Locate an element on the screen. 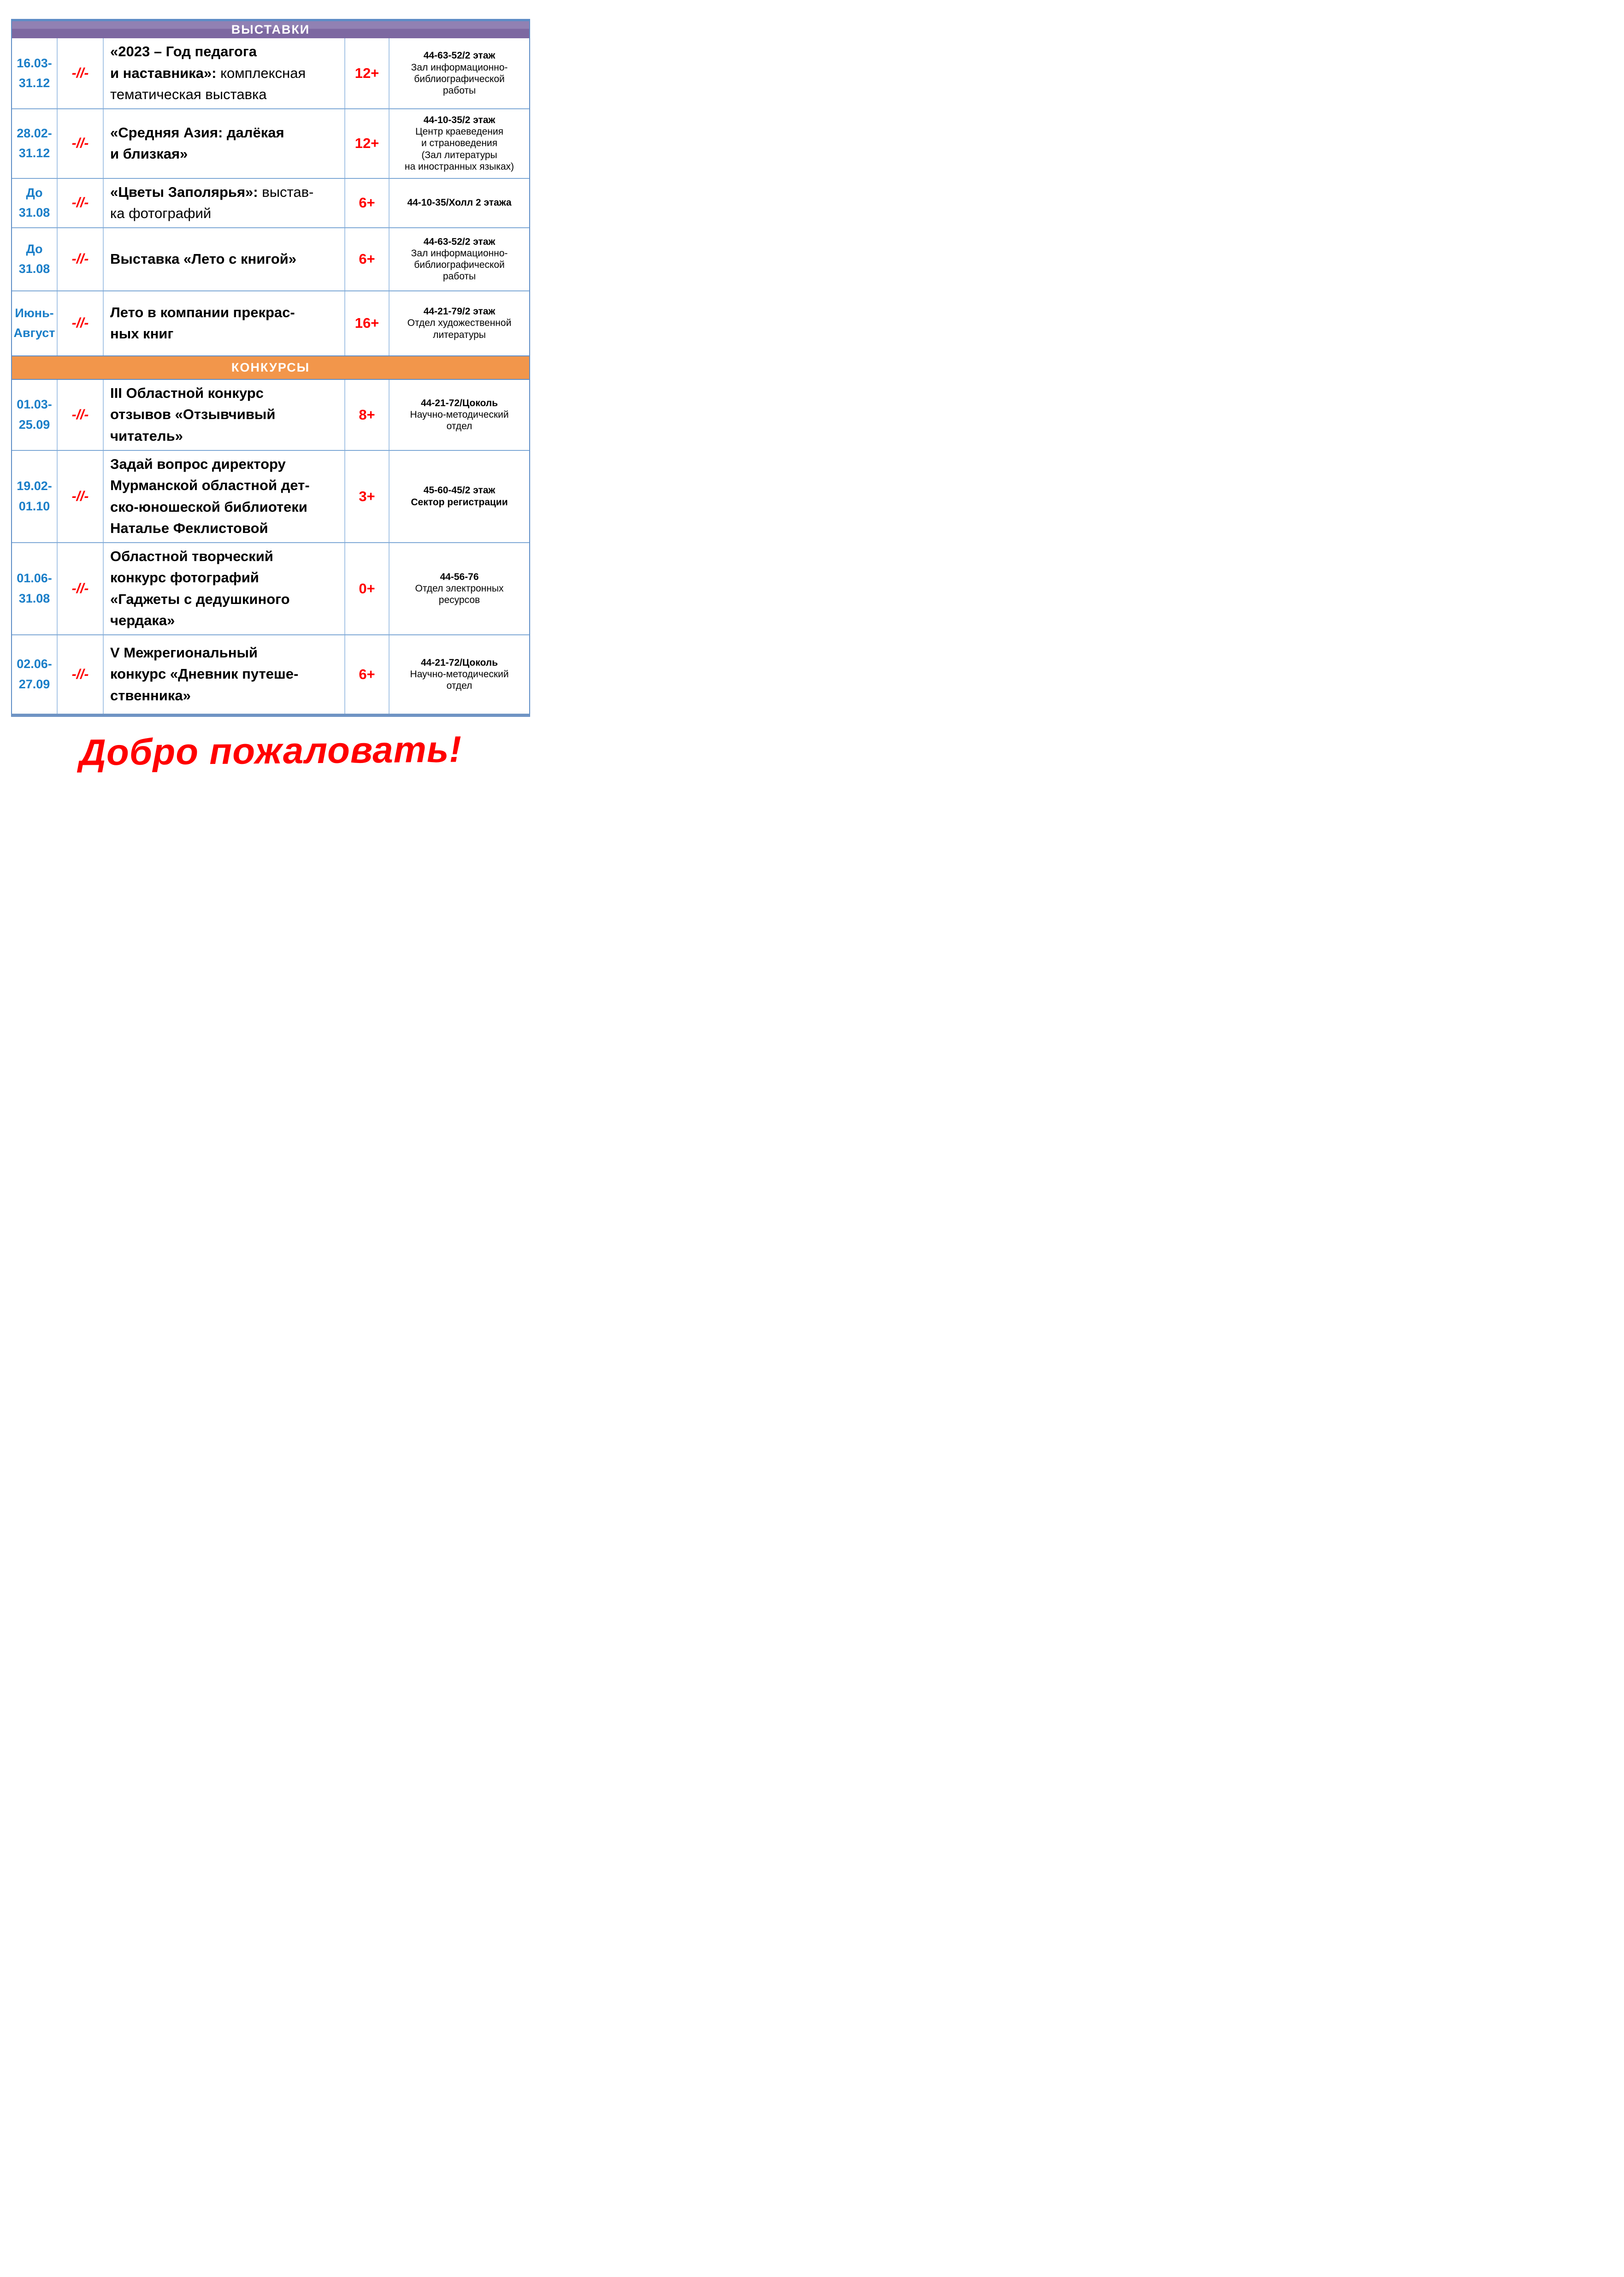 The width and height of the screenshot is (1624, 2277). age-cell: 0+ is located at coordinates (368, 588).